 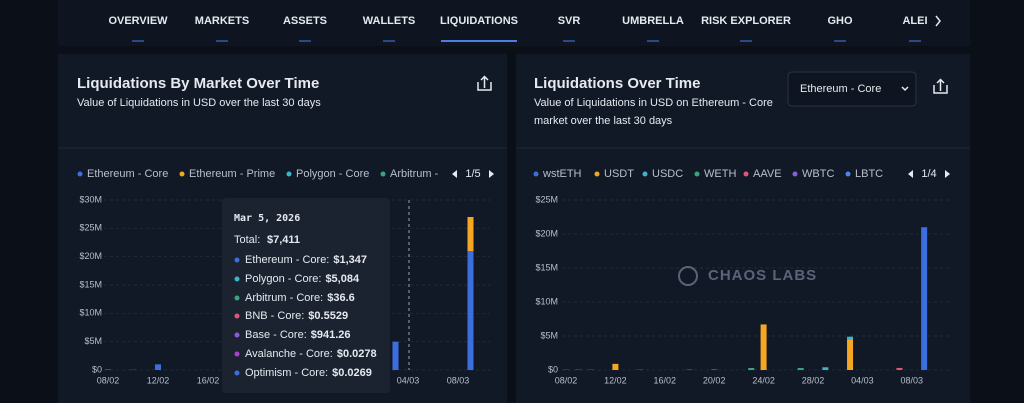 What do you see at coordinates (905, 89) in the screenshot?
I see `dropdown-caret` at bounding box center [905, 89].